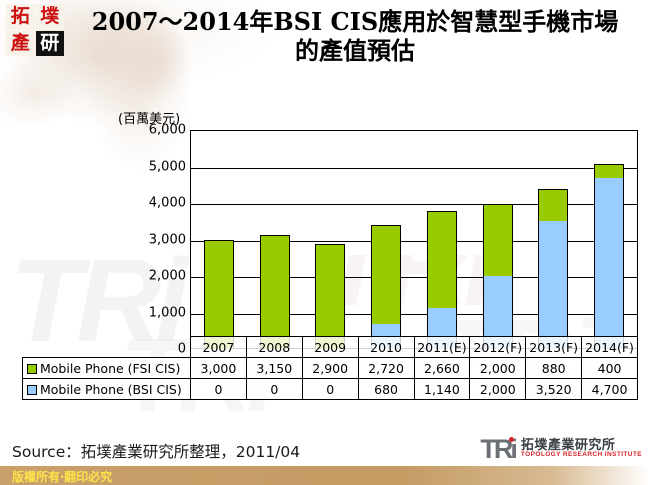 The width and height of the screenshot is (650, 485). I want to click on y-axis-tick-label: 3,000, so click(167, 239).